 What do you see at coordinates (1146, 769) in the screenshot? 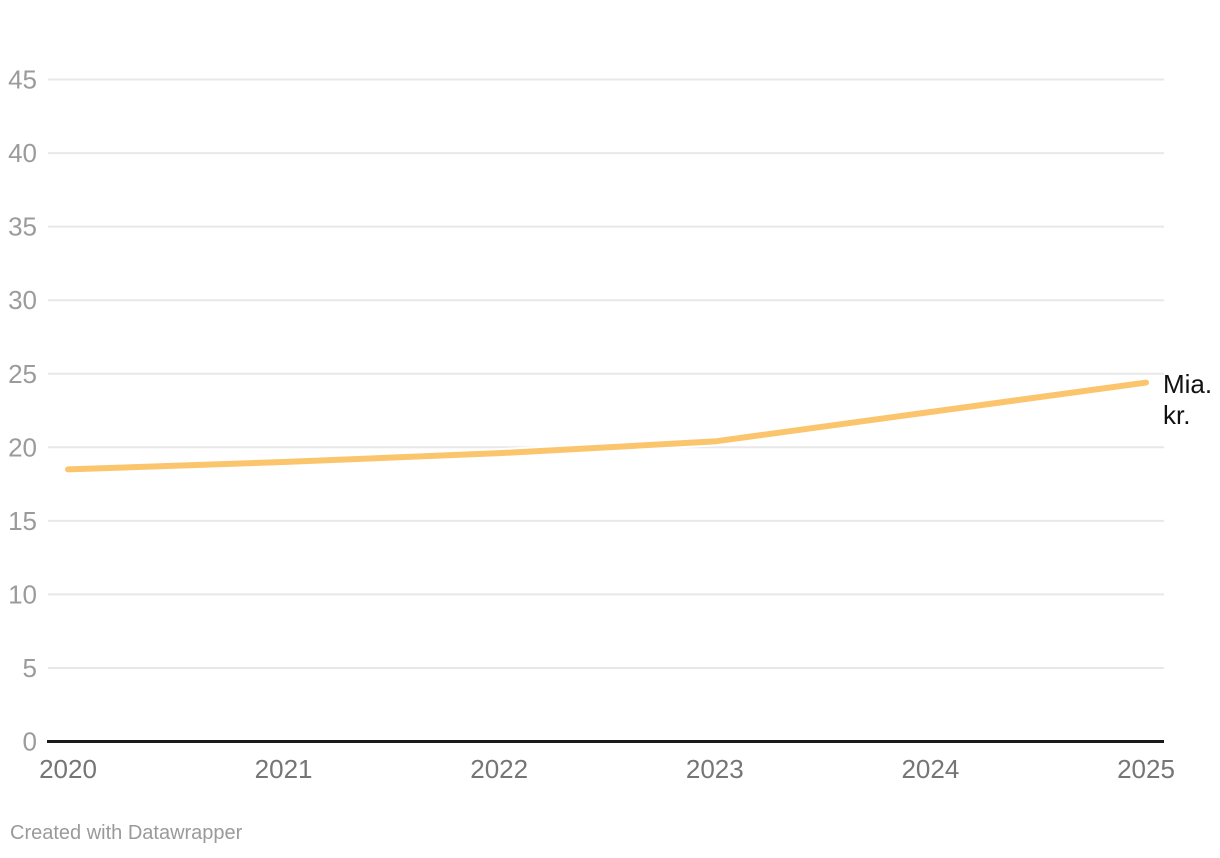
I see `x-tick-label-2025: 2025` at bounding box center [1146, 769].